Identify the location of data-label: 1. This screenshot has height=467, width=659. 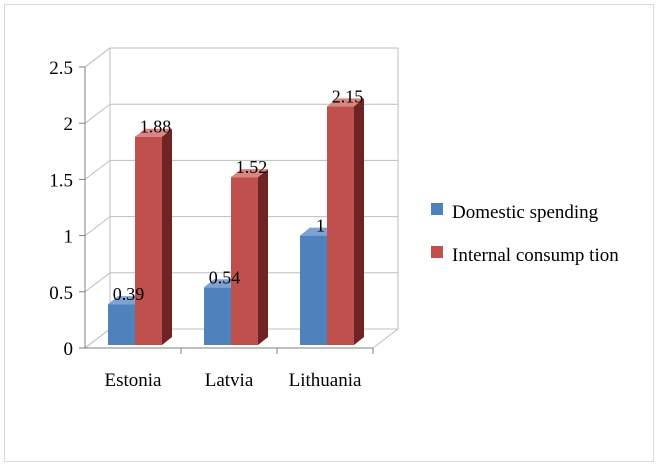
(320, 226).